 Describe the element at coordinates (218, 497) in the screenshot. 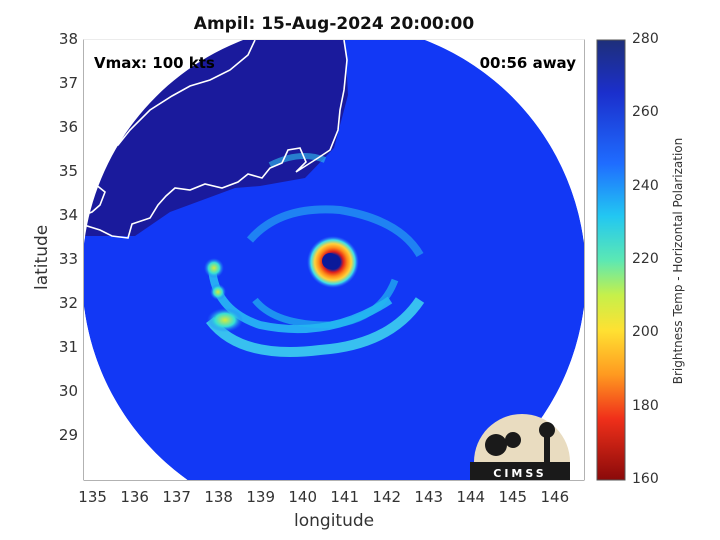

I see `x-tick-label: 138` at that location.